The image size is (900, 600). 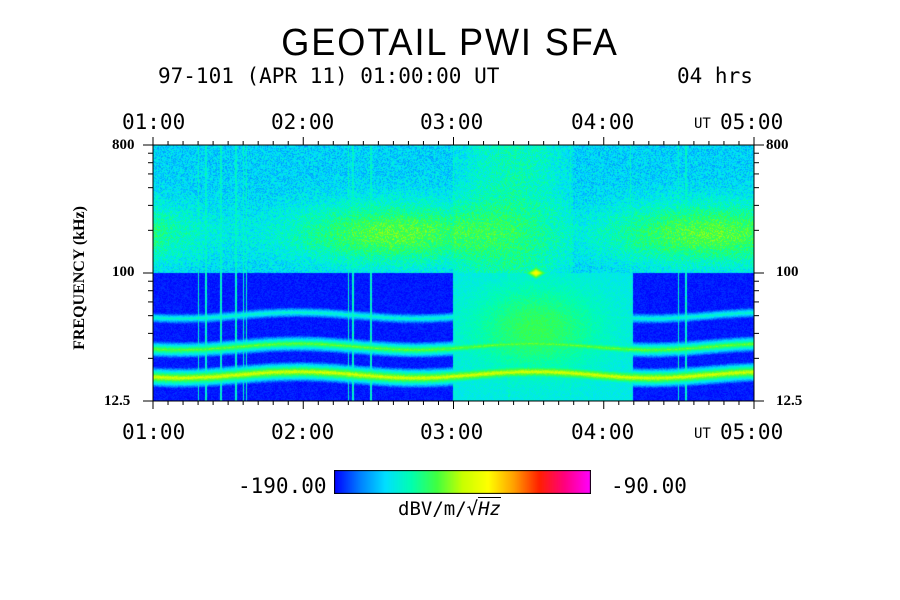 I want to click on y-tick-right: 12.5, so click(x=789, y=401).